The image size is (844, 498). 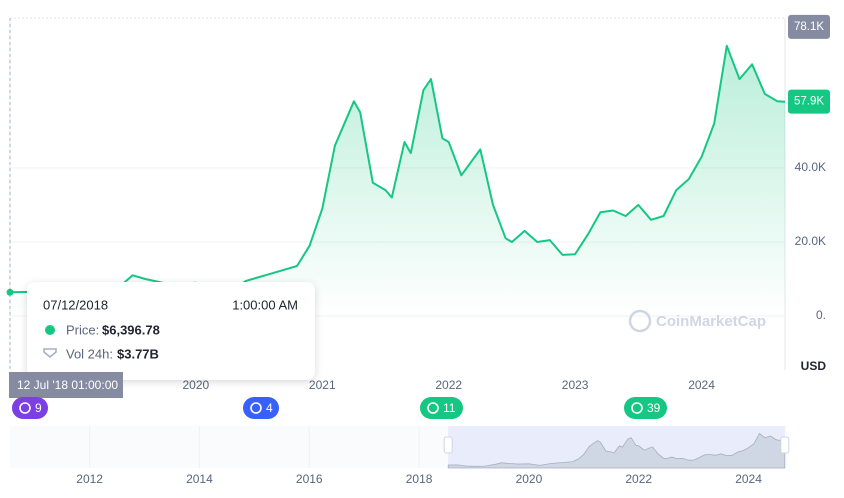 I want to click on x-tick-label: 2023, so click(x=575, y=385).